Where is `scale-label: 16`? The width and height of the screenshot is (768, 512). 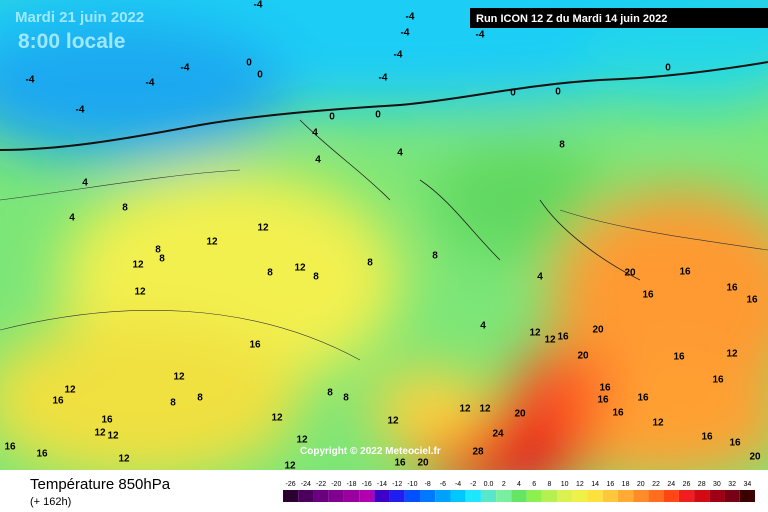
scale-label: 16 is located at coordinates (610, 484).